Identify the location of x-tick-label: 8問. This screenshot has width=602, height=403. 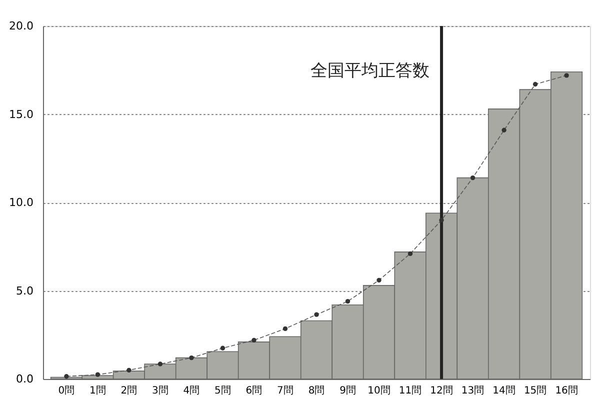
(316, 391).